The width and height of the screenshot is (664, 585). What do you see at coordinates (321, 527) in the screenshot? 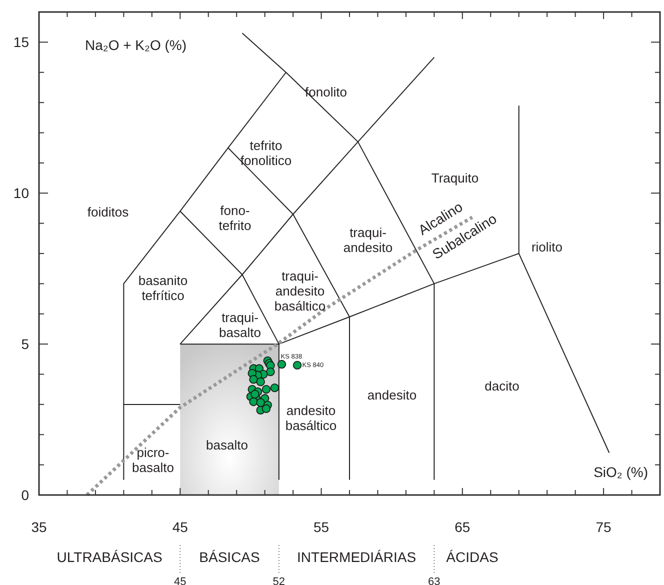
I see `x-tick-label: 55` at bounding box center [321, 527].